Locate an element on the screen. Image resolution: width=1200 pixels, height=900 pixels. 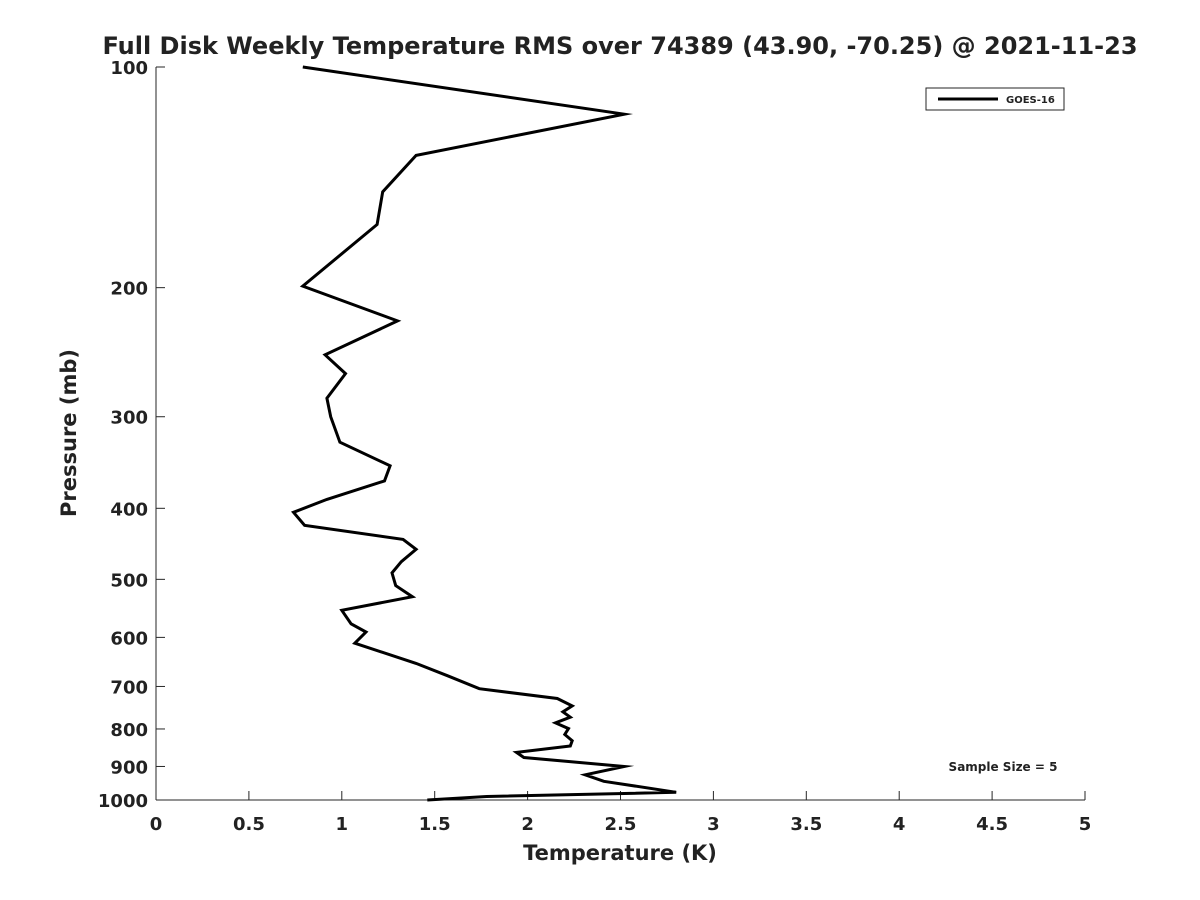
y-tick-label: 500 is located at coordinates (129, 580).